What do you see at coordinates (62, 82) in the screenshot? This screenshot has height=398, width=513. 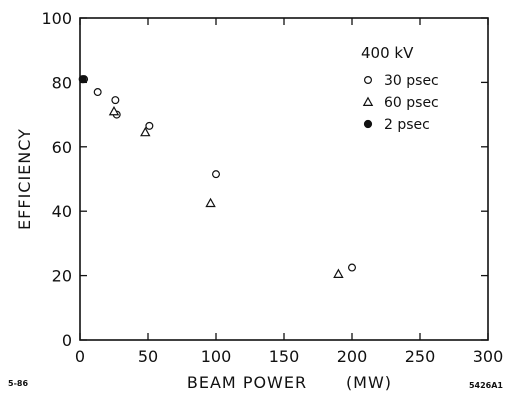 I see `y-tick-label: 80` at bounding box center [62, 82].